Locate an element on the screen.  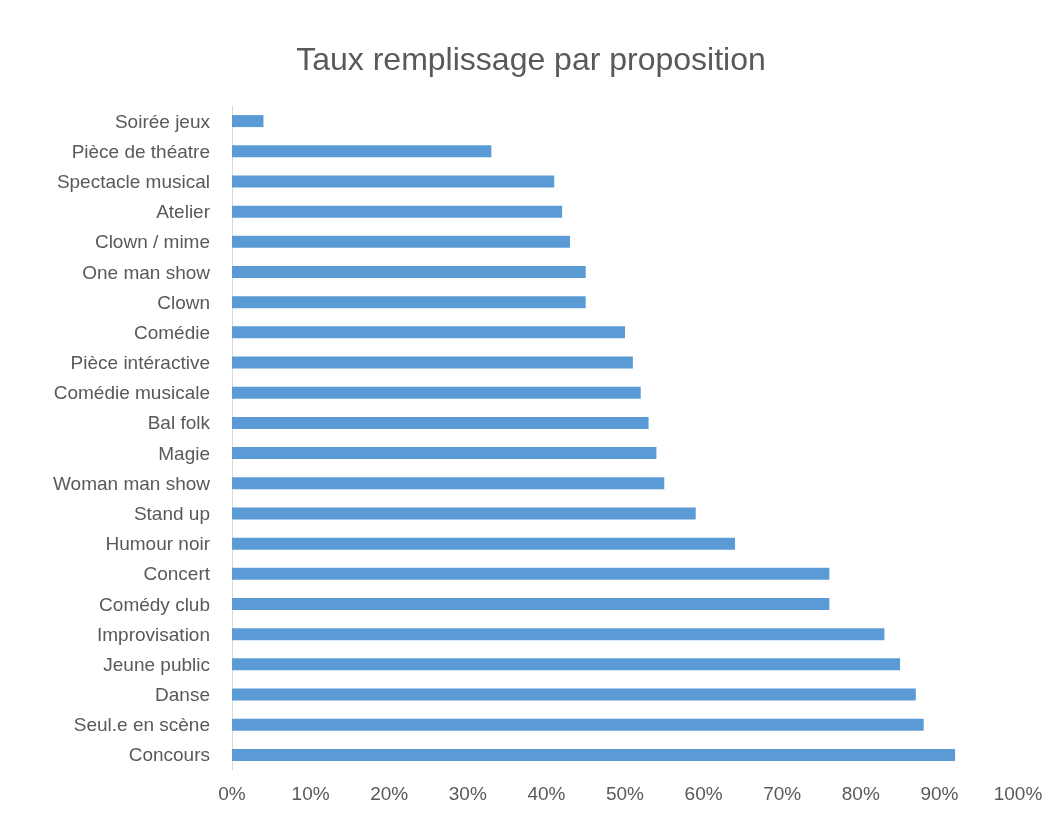
x-tick-label: 90% is located at coordinates (939, 793).